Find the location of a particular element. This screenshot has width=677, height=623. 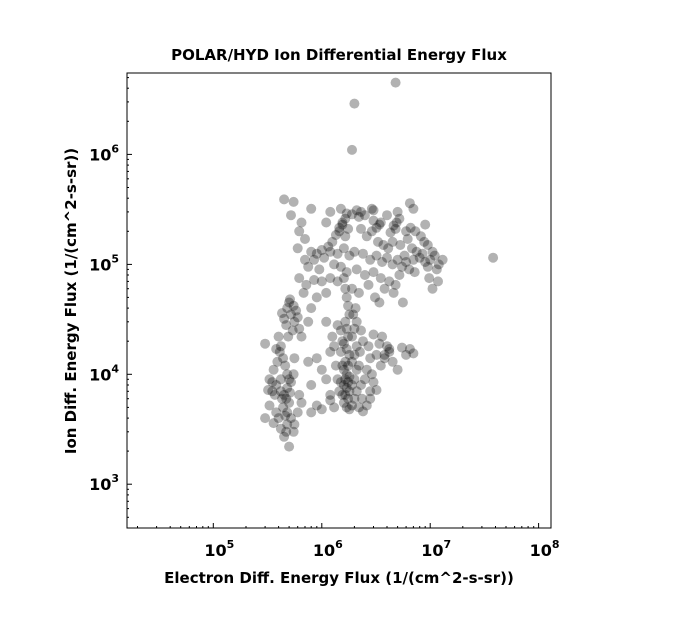

y-tick-label: 104 is located at coordinates (104, 373).